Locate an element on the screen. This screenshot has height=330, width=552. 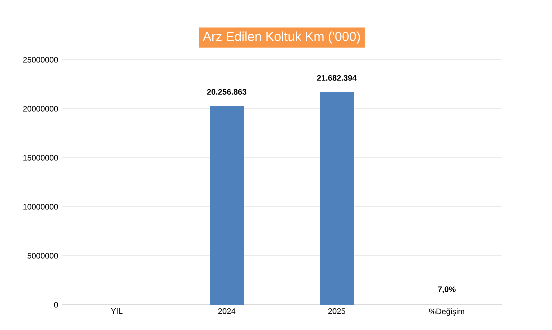
chart-title: Arz Edilen Koltuk Km ('000) is located at coordinates (281, 38).